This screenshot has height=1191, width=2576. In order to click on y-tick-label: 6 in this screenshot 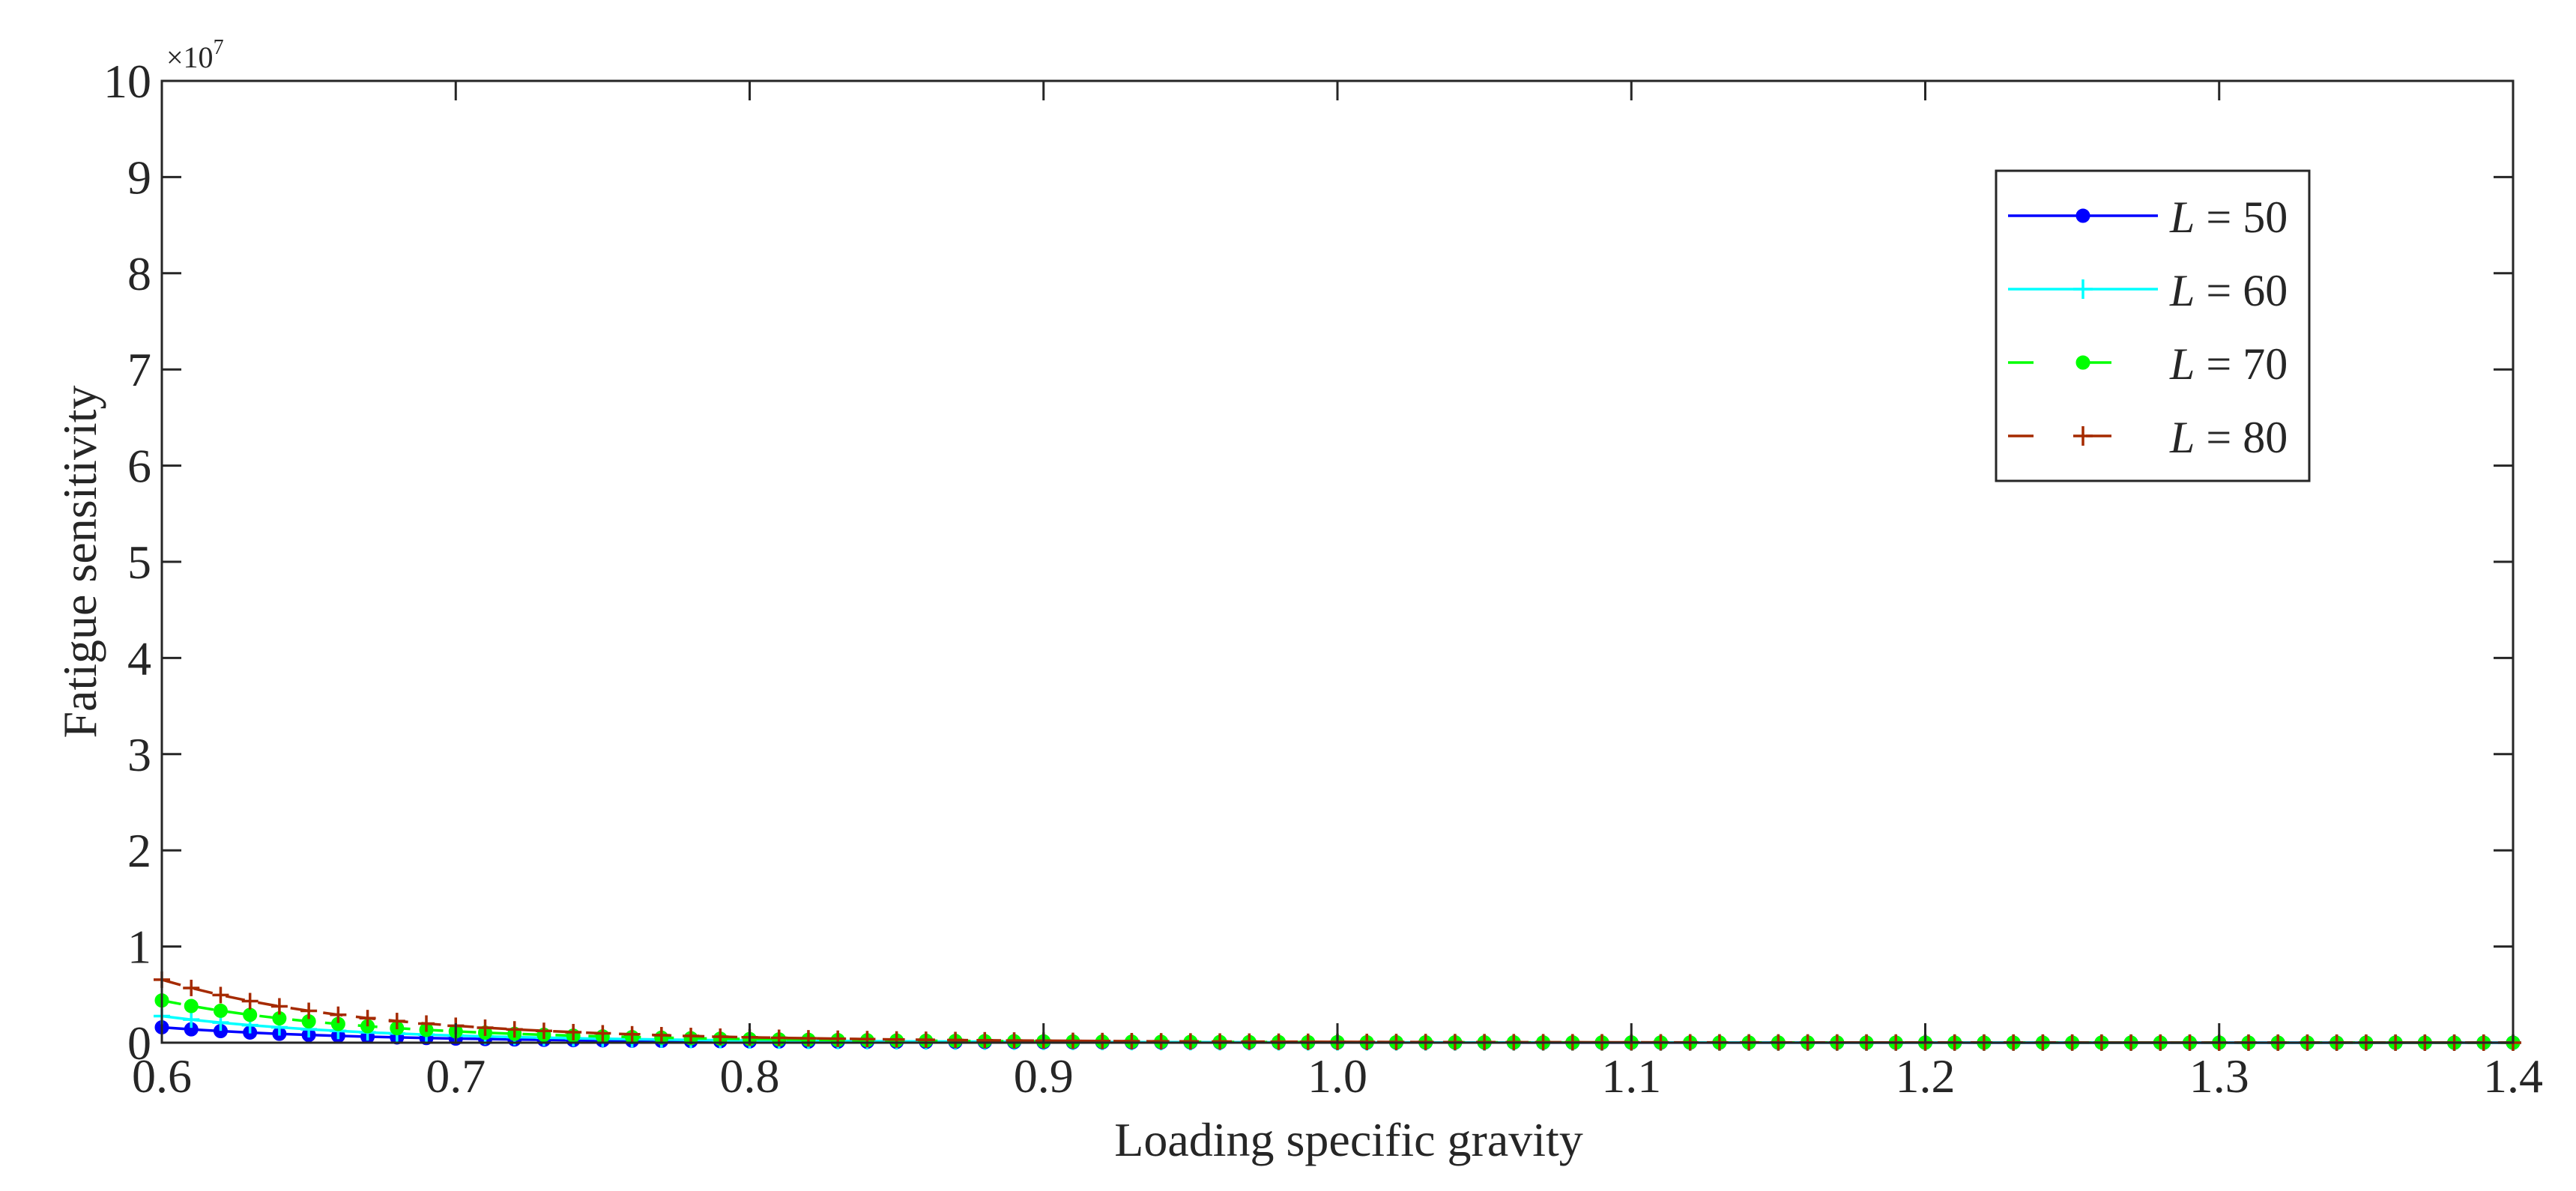, I will do `click(139, 466)`.